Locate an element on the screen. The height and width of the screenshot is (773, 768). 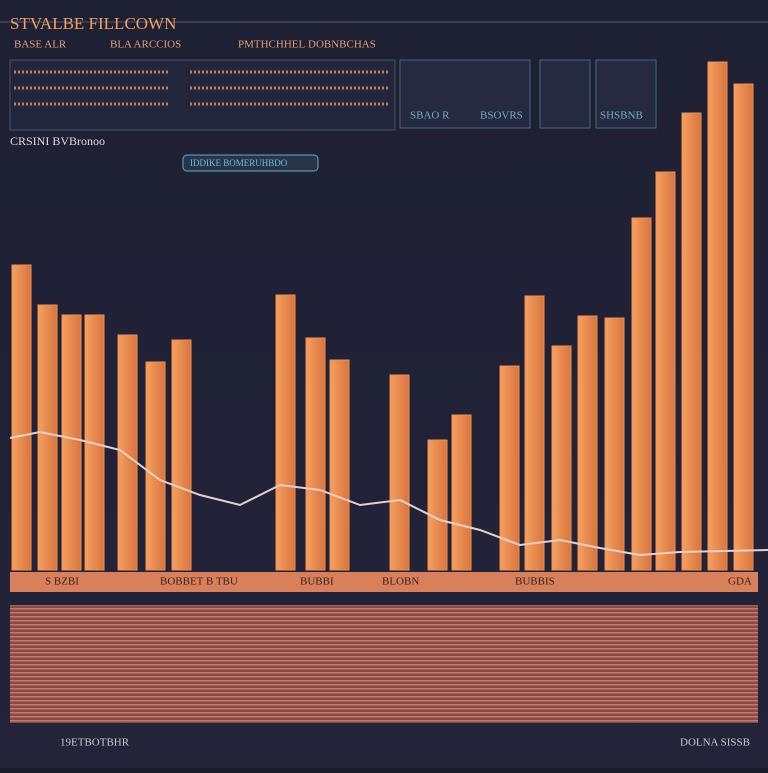
app-title: STVALBE FILLCOWN is located at coordinates (93, 23).